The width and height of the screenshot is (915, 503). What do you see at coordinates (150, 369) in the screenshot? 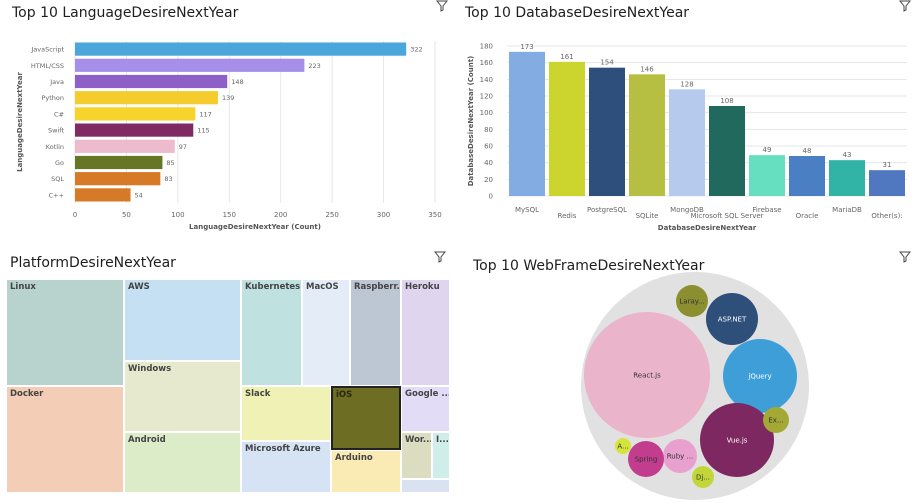
I see `treemap-cell-label: Windows` at bounding box center [150, 369].